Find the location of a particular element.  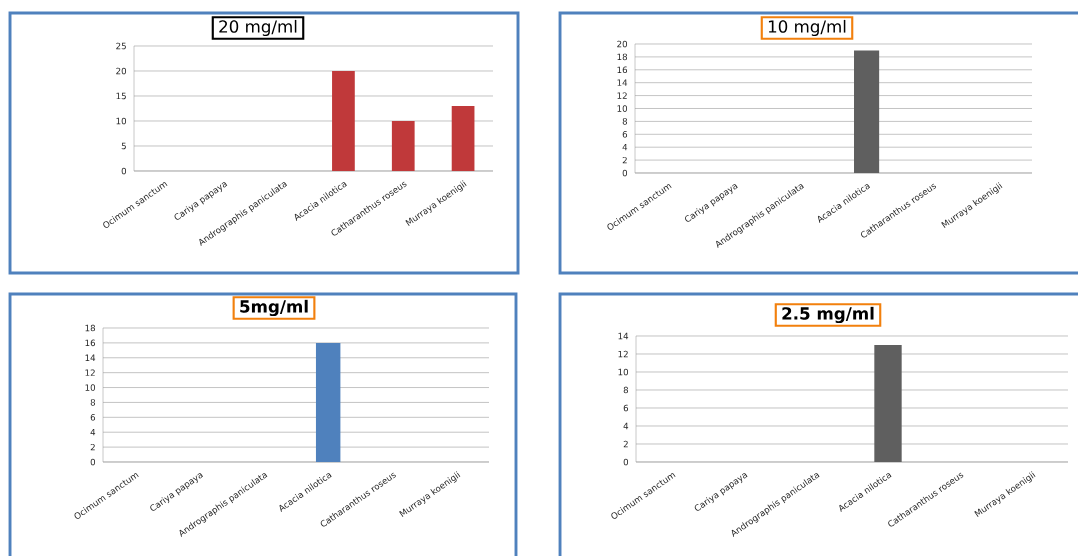

chart-title: 10 mg/ml is located at coordinates (807, 28).